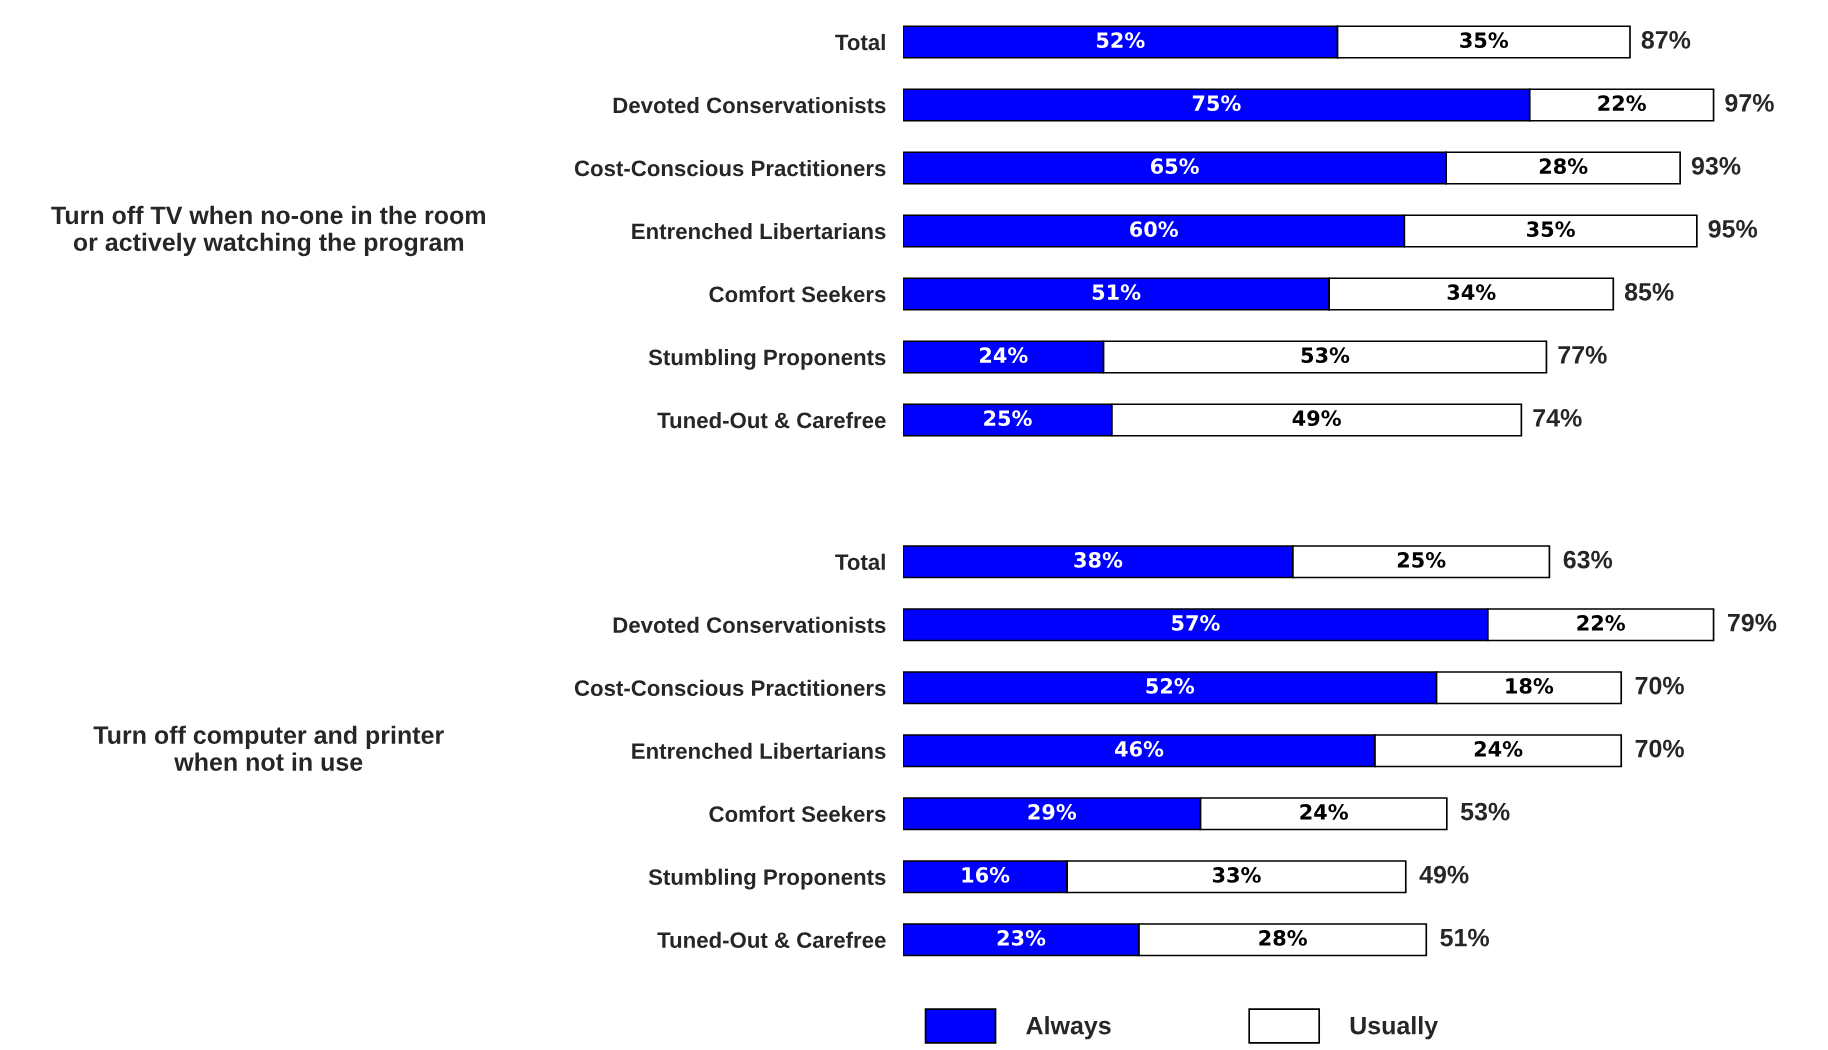  Describe the element at coordinates (1485, 811) in the screenshot. I see `total-label: 53%` at that location.